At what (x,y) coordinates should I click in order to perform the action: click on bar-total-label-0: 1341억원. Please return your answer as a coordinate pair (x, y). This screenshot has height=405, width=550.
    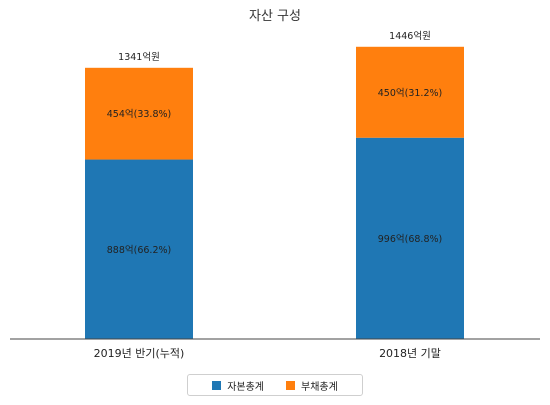
    Looking at the image, I should click on (139, 57).